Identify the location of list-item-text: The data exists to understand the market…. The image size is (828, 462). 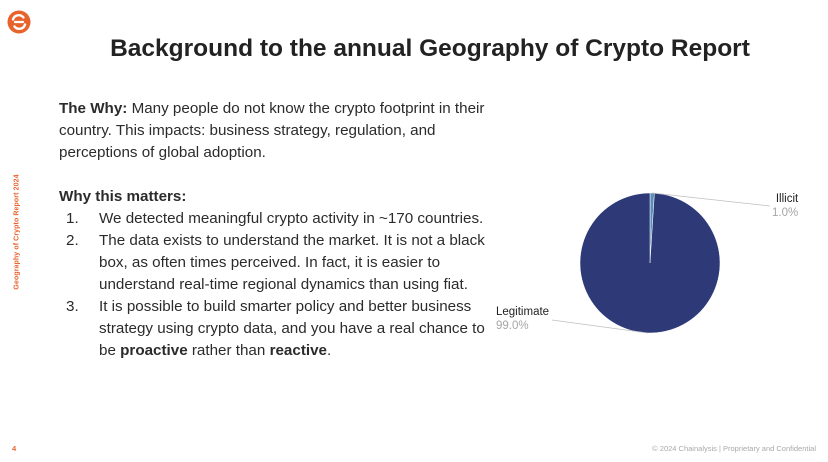
(292, 262).